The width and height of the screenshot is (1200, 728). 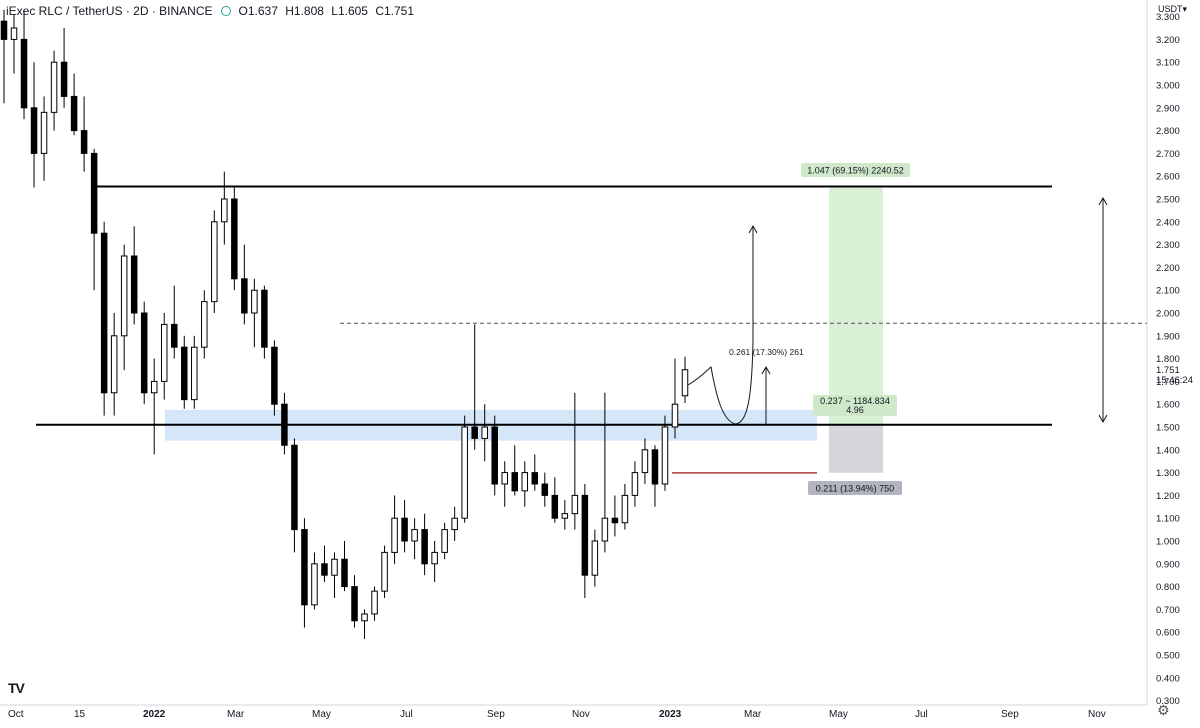 I want to click on x-tick-label: Jul, so click(x=921, y=714).